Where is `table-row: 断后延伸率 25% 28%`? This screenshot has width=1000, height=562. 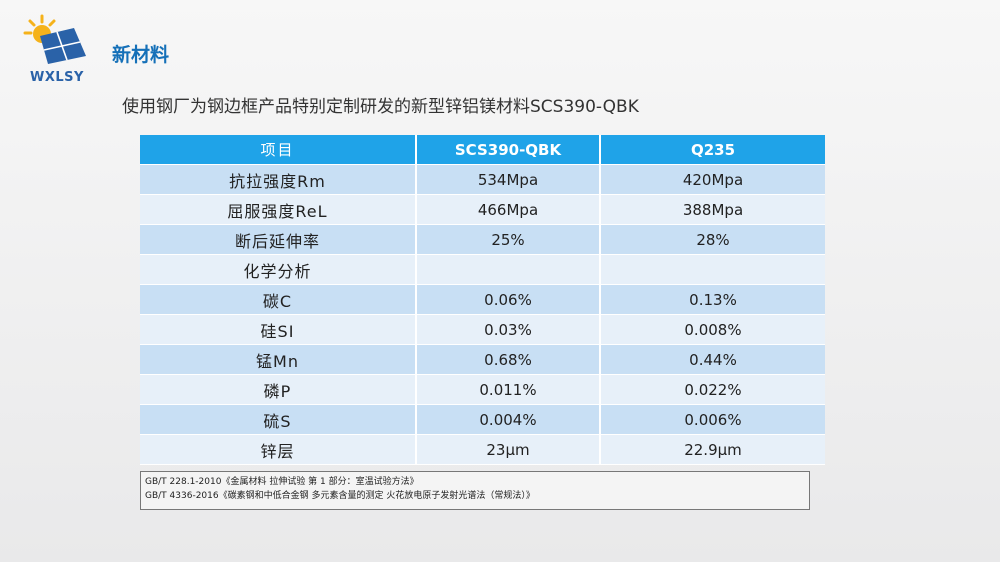
table-row: 断后延伸率 25% 28% is located at coordinates (482, 239).